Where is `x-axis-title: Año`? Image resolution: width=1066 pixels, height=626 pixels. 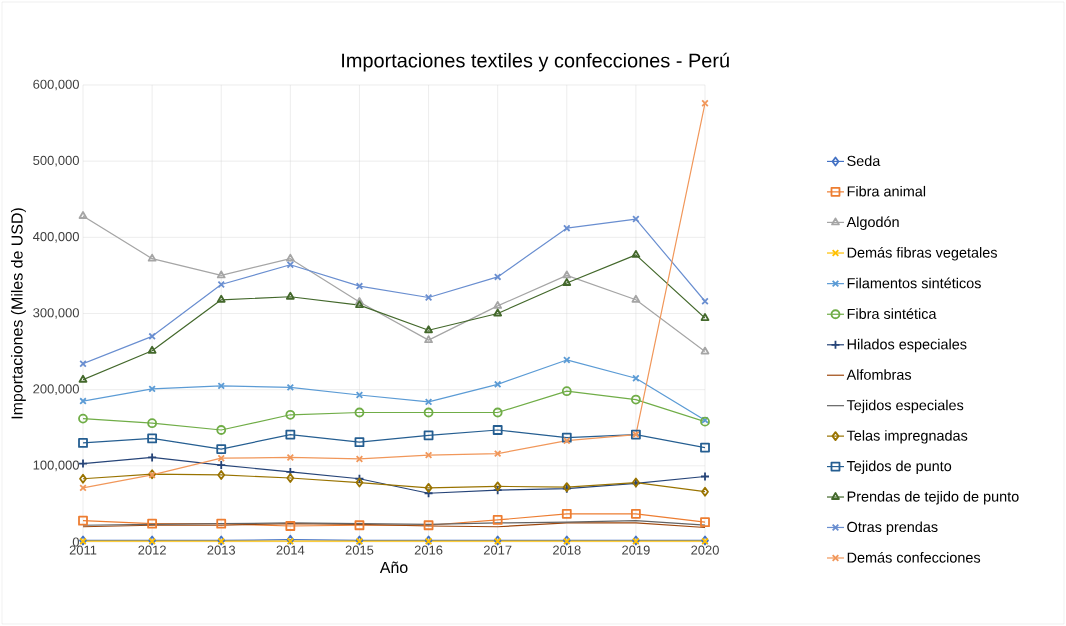 x-axis-title: Año is located at coordinates (393, 567).